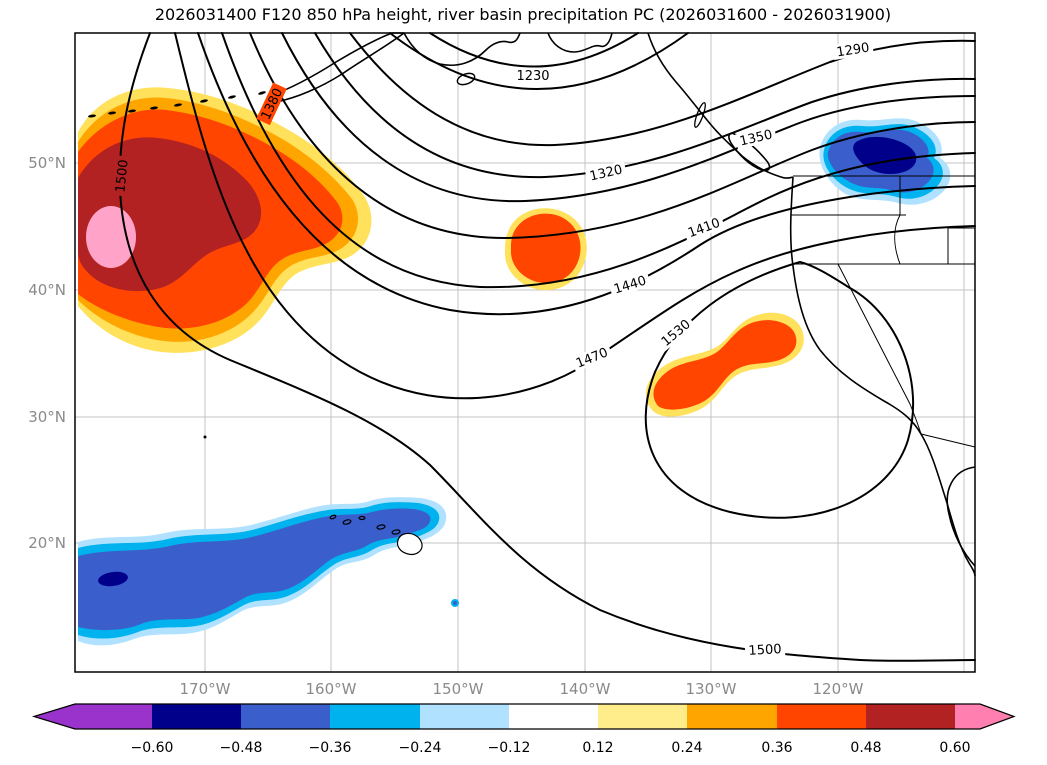 The width and height of the screenshot is (1047, 765). I want to click on region-hawaii-negative-speck-core, so click(455, 603).